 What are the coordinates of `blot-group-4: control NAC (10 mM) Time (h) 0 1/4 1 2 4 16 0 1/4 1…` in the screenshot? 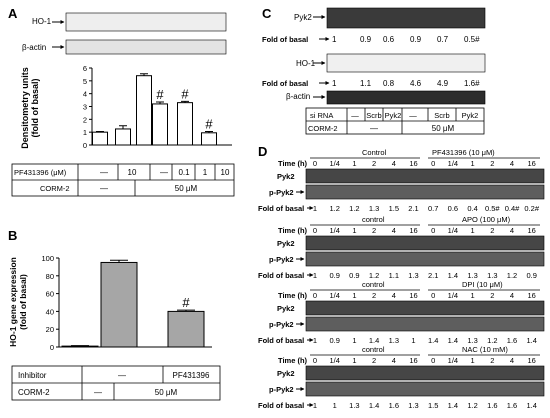 It's located at (401, 377).